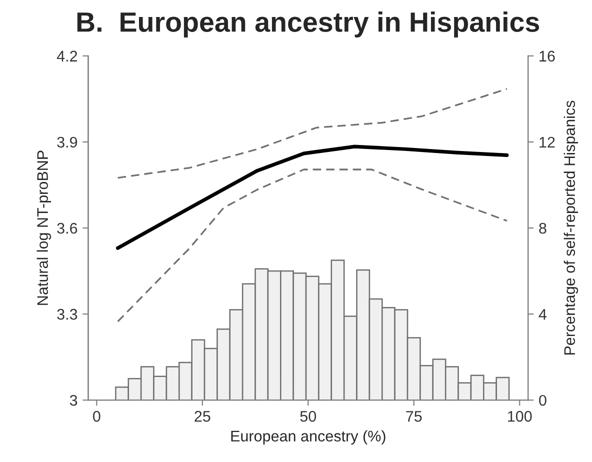  Describe the element at coordinates (96, 416) in the screenshot. I see `x-tick-label: 0` at that location.